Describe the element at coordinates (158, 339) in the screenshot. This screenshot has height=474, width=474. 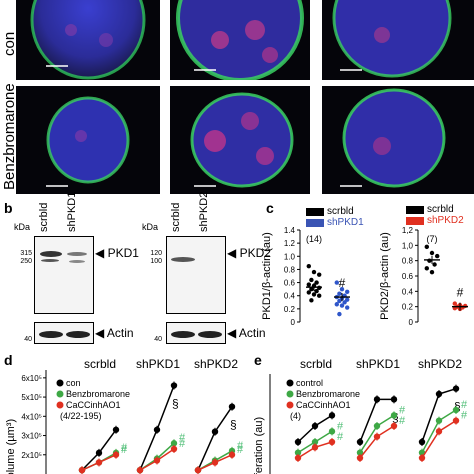
I see `blot2-tick-40: 40` at that location.